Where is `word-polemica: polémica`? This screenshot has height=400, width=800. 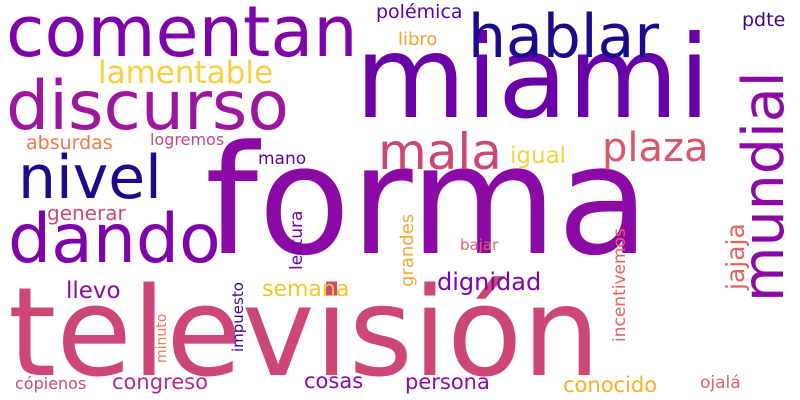 word-polemica: polémica is located at coordinates (419, 12).